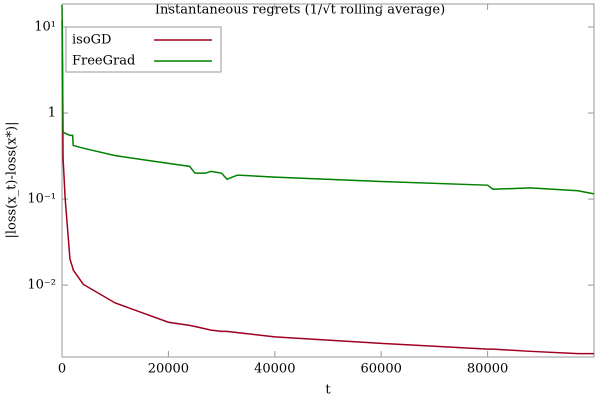  Describe the element at coordinates (52, 113) in the screenshot. I see `y-tick-label: 1` at that location.